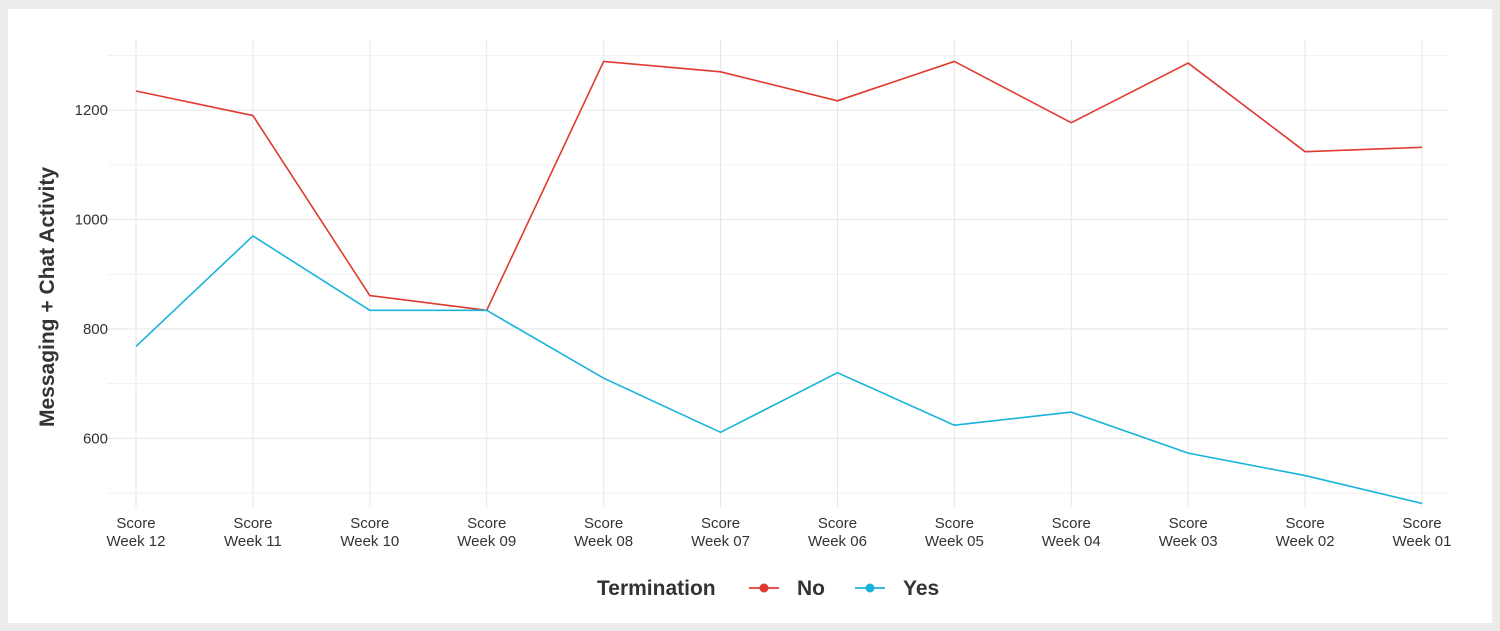  What do you see at coordinates (95, 438) in the screenshot?
I see `y-tick-label: 600` at bounding box center [95, 438].